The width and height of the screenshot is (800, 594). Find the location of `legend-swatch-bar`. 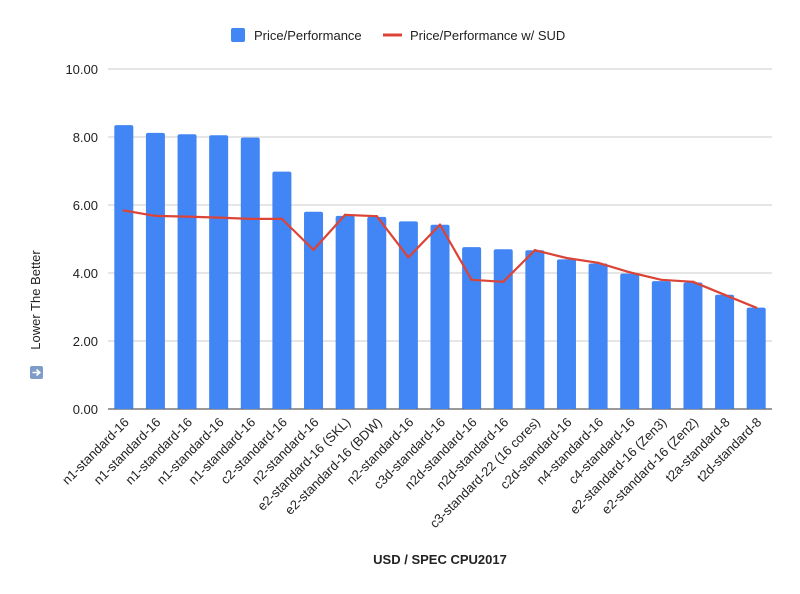

legend-swatch-bar is located at coordinates (238, 35).